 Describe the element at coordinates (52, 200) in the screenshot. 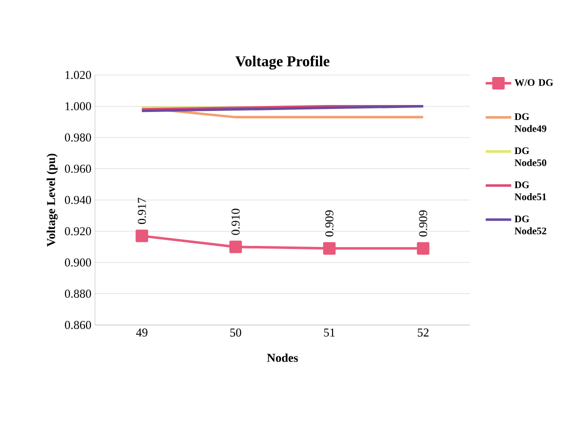

I see `y-axis-title: Voltage Level (pu)` at that location.